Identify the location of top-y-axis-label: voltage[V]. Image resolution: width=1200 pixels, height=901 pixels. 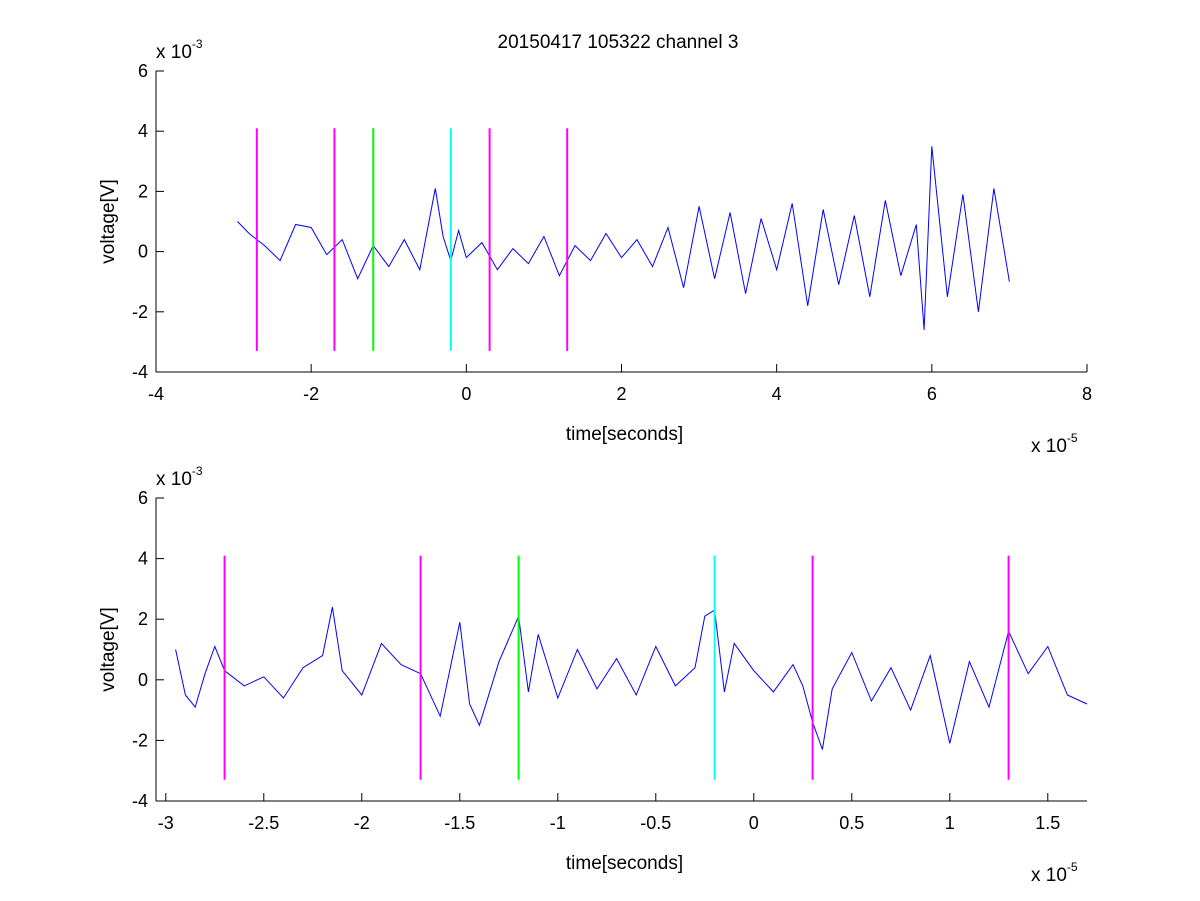
(108, 221).